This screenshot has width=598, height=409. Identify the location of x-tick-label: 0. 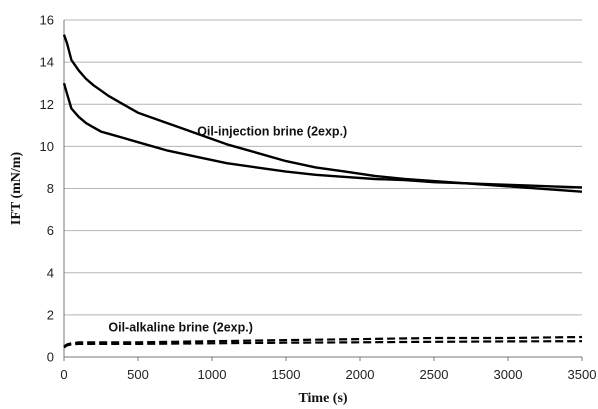
(63, 374).